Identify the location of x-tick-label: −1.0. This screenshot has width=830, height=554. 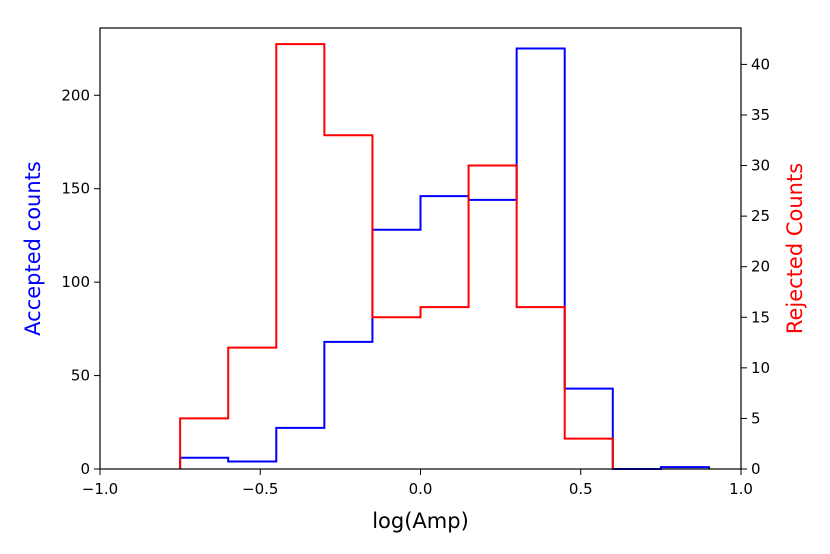
(100, 489).